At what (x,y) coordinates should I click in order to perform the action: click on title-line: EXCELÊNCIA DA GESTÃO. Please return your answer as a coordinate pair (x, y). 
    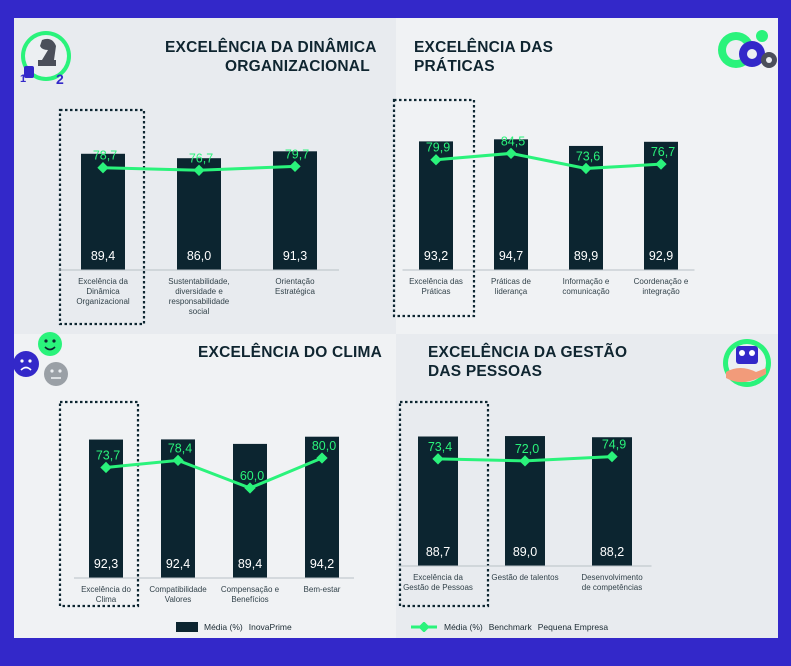
    Looking at the image, I should click on (528, 352).